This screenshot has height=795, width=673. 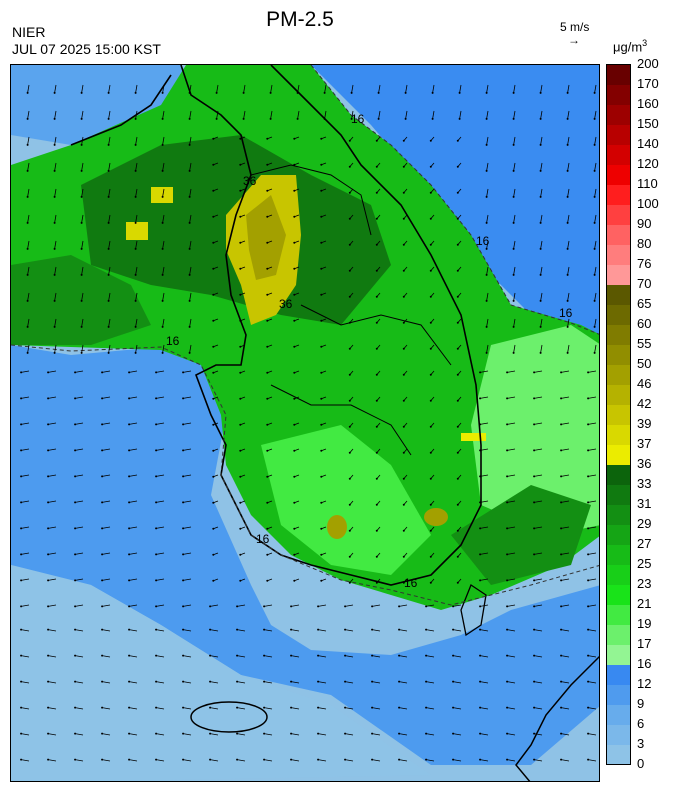 What do you see at coordinates (648, 63) in the screenshot?
I see `colorbar-tick-label: 200` at bounding box center [648, 63].